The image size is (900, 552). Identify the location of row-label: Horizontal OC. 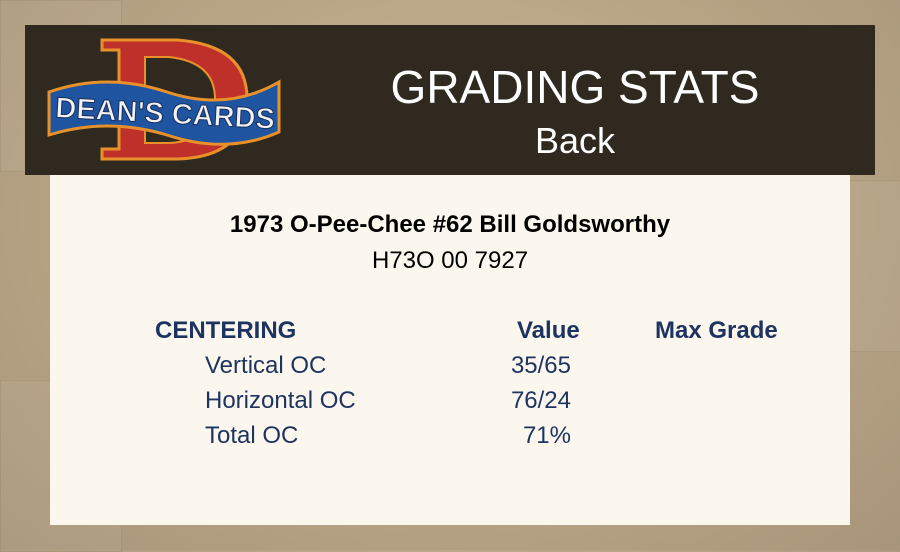
(280, 400).